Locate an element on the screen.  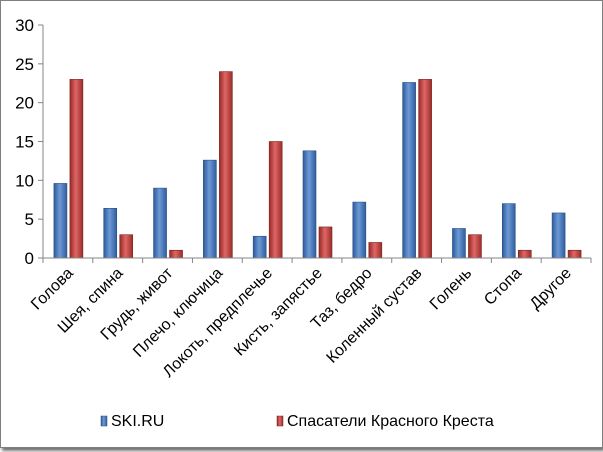
legend: SKI.RU Спасатели Красного Креста is located at coordinates (297, 421).